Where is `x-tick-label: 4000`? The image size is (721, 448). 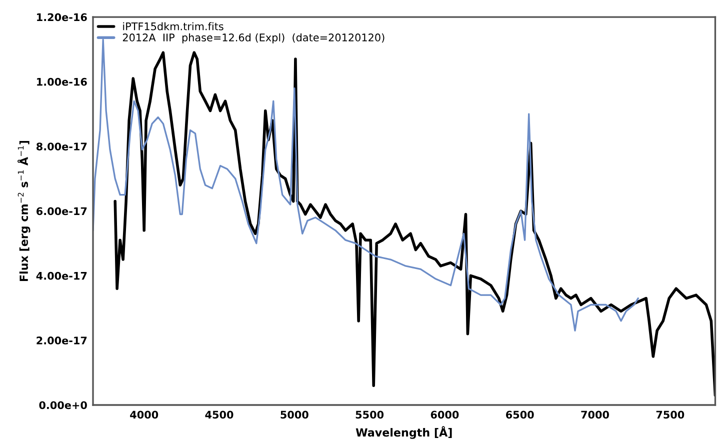 x-tick-label: 4000 is located at coordinates (144, 414).